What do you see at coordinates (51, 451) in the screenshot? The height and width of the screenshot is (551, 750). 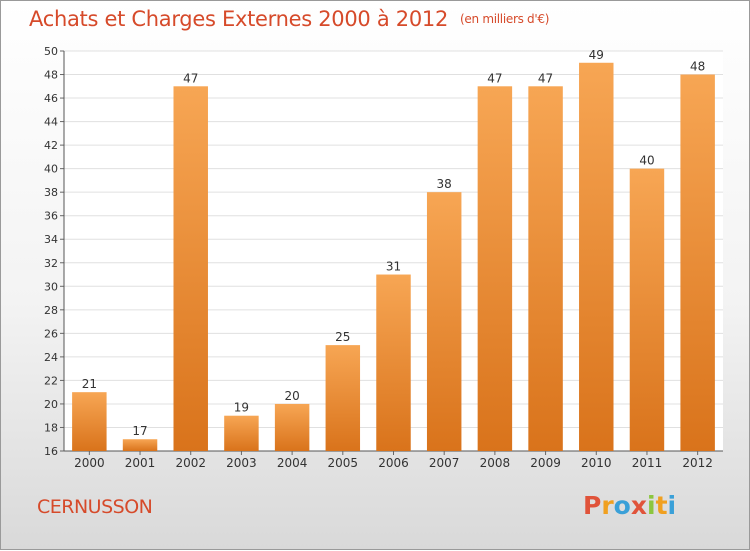 I see `y-tick-label: 16` at bounding box center [51, 451].